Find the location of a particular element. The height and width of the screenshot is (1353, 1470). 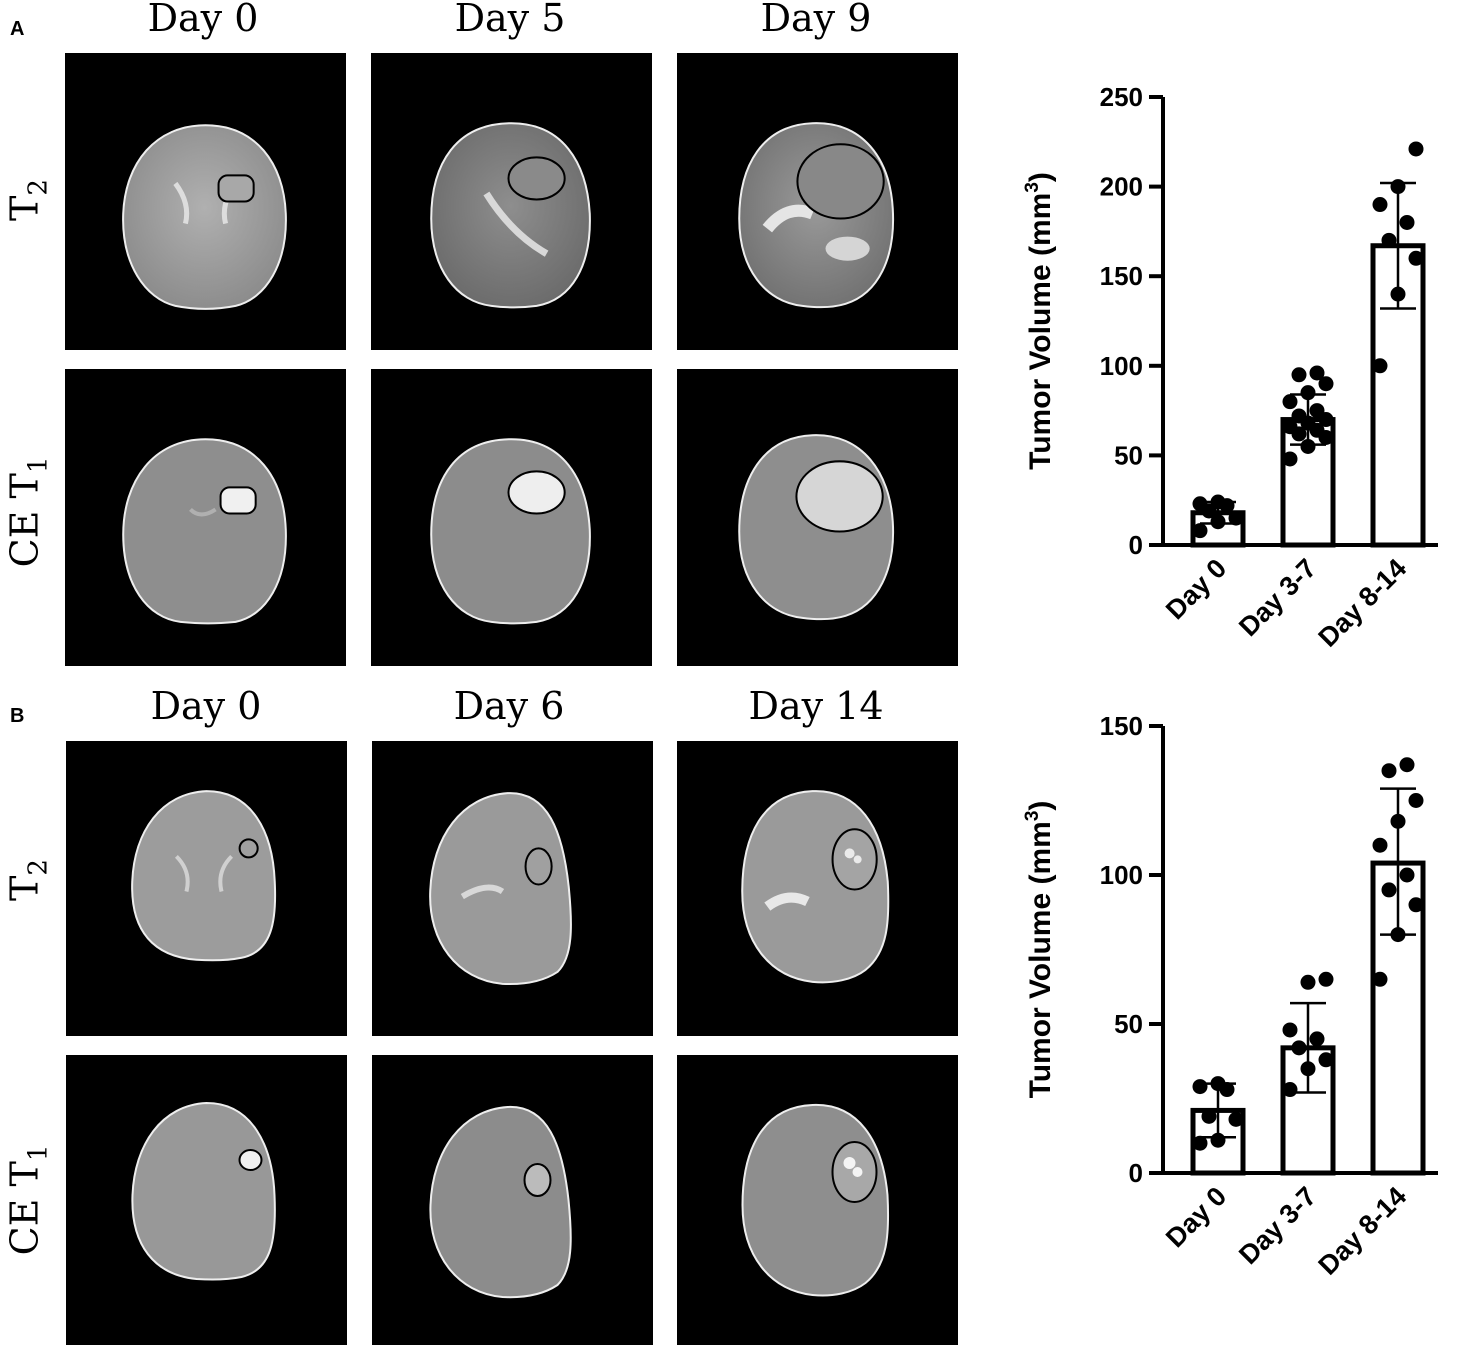

mri-b-cet1-day6 is located at coordinates (512, 1200).